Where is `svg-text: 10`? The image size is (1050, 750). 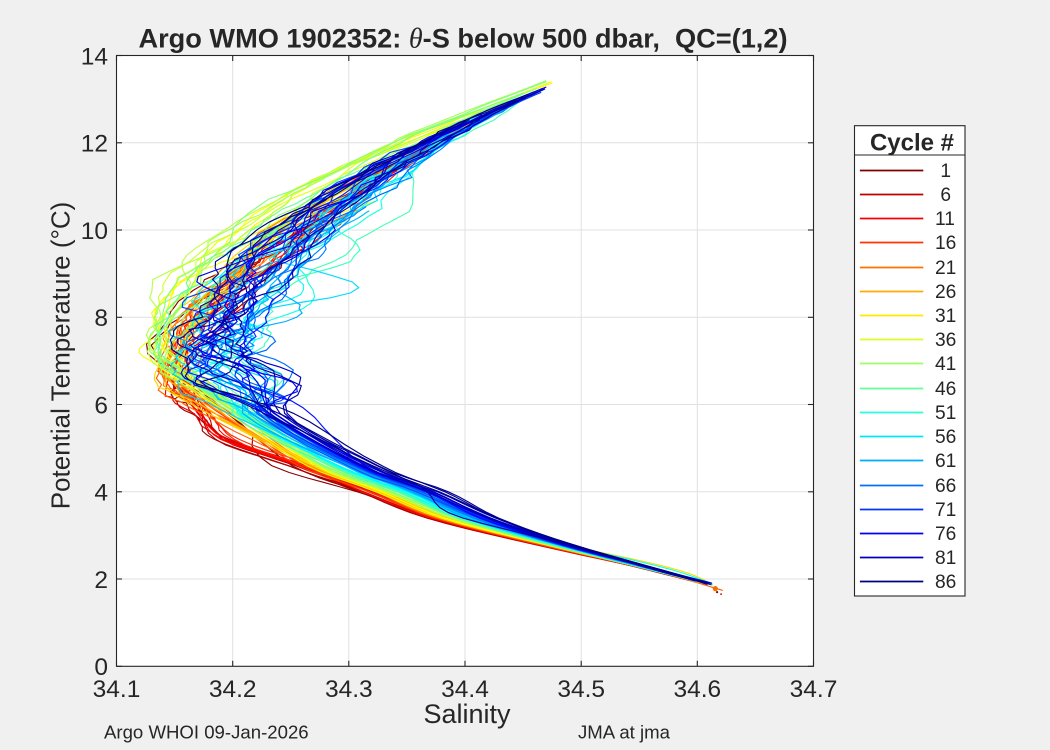 svg-text: 10 is located at coordinates (94, 231).